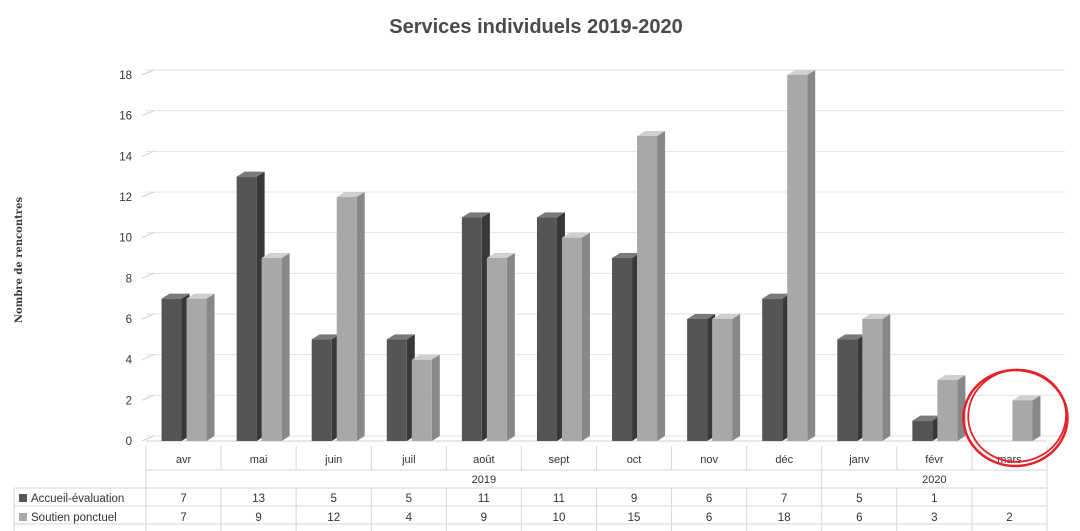  Describe the element at coordinates (259, 460) in the screenshot. I see `x-tick-label: mai` at that location.